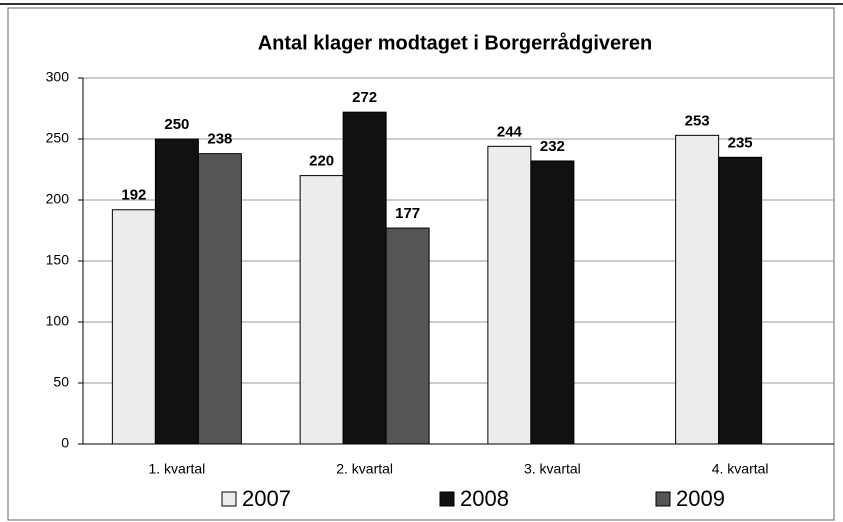  Describe the element at coordinates (65, 443) in the screenshot. I see `y-tick-label: 0` at that location.